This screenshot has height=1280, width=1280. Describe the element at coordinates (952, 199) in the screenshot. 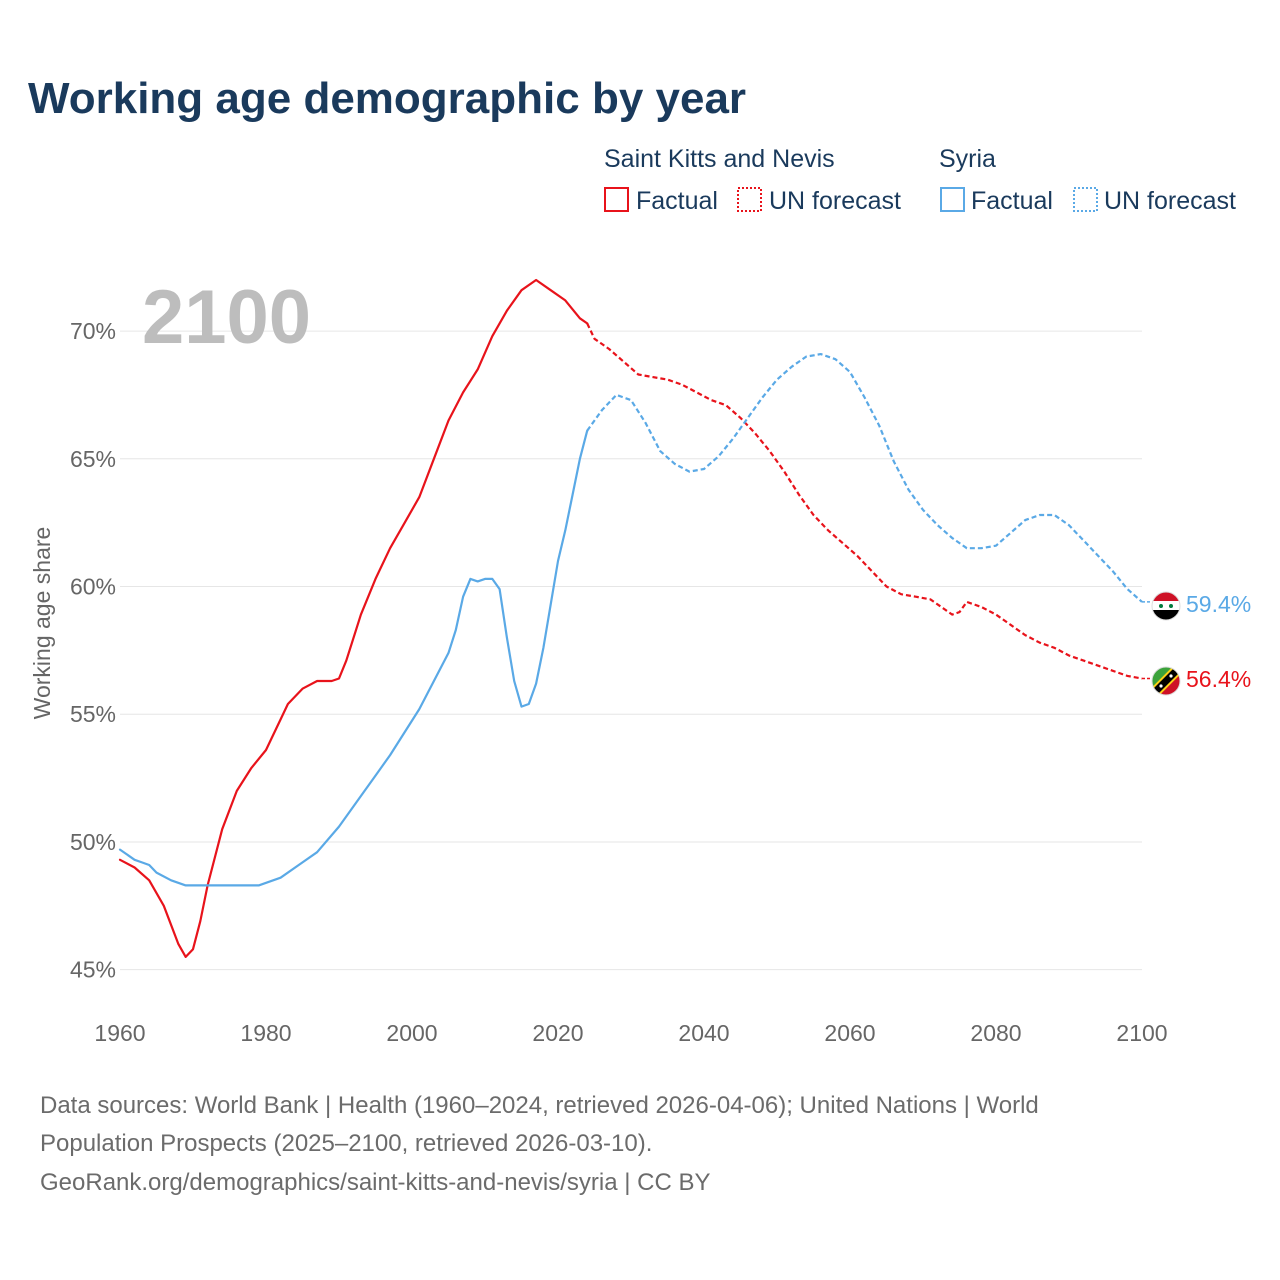

I see `legend-swatch-syria-factual` at that location.